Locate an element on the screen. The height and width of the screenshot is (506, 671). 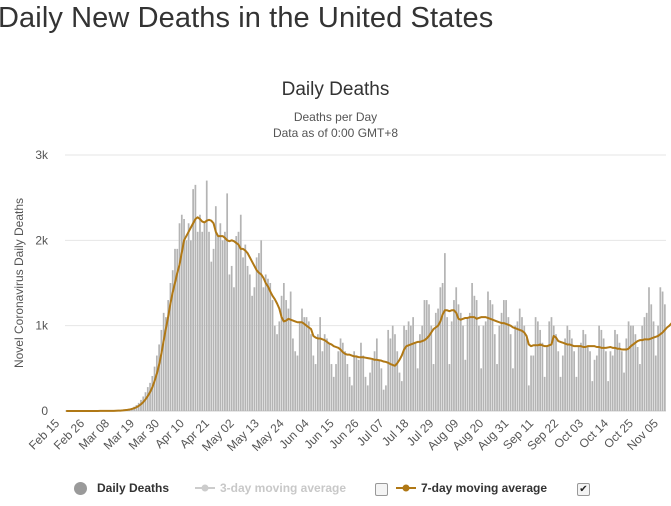
legend-item-7day: 7-day moving average is located at coordinates (471, 488).